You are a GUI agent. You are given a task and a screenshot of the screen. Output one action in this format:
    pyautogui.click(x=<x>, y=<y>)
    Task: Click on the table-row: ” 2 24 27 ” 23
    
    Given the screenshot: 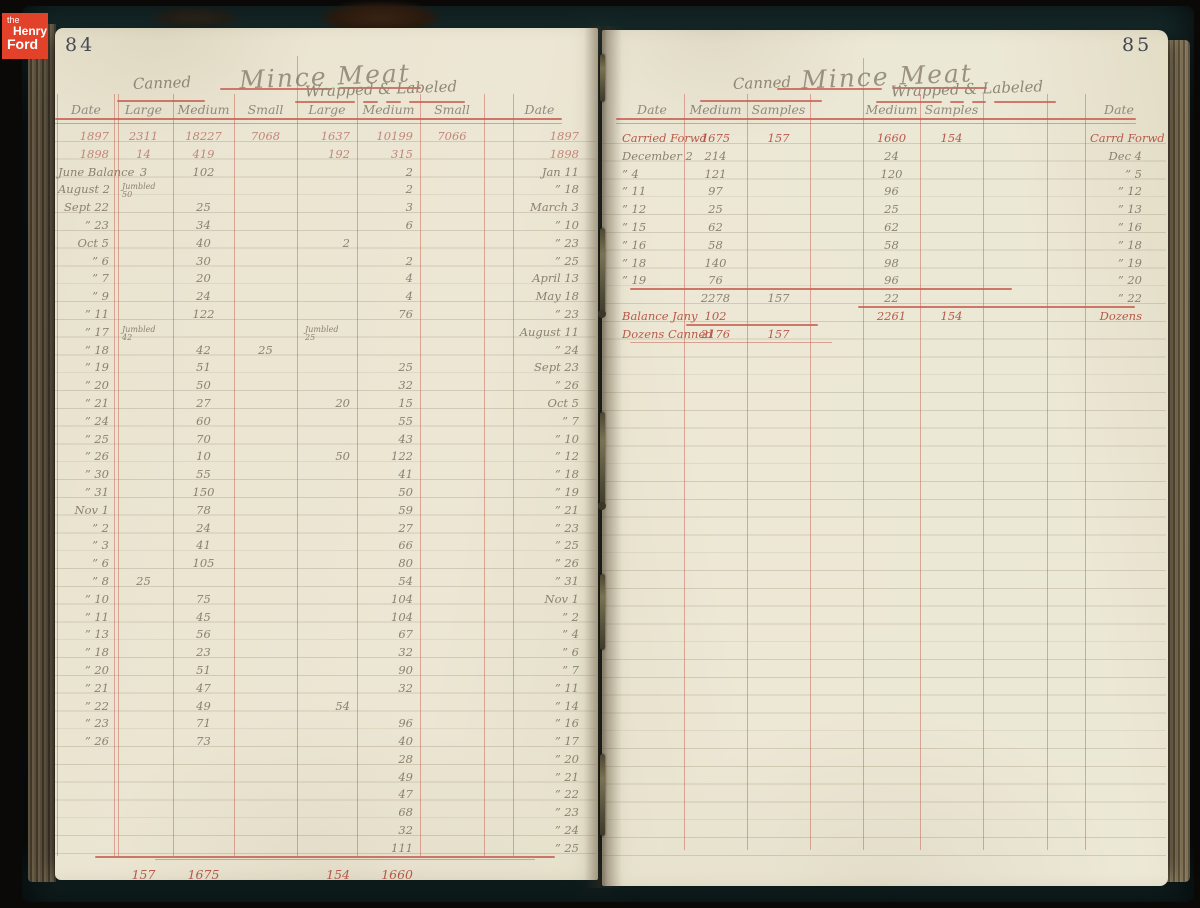 What is the action you would take?
    pyautogui.click(x=326, y=529)
    